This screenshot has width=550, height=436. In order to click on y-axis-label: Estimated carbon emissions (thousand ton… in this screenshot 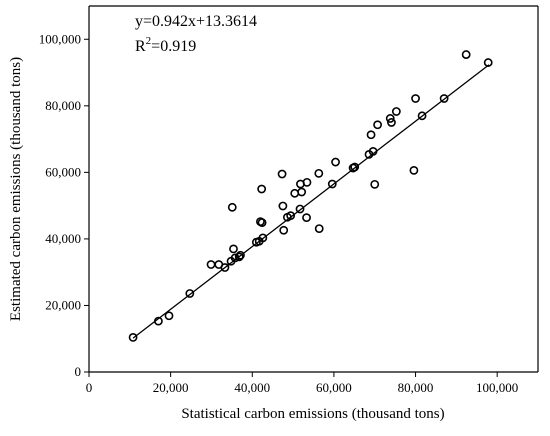, I will do `click(16, 189)`.